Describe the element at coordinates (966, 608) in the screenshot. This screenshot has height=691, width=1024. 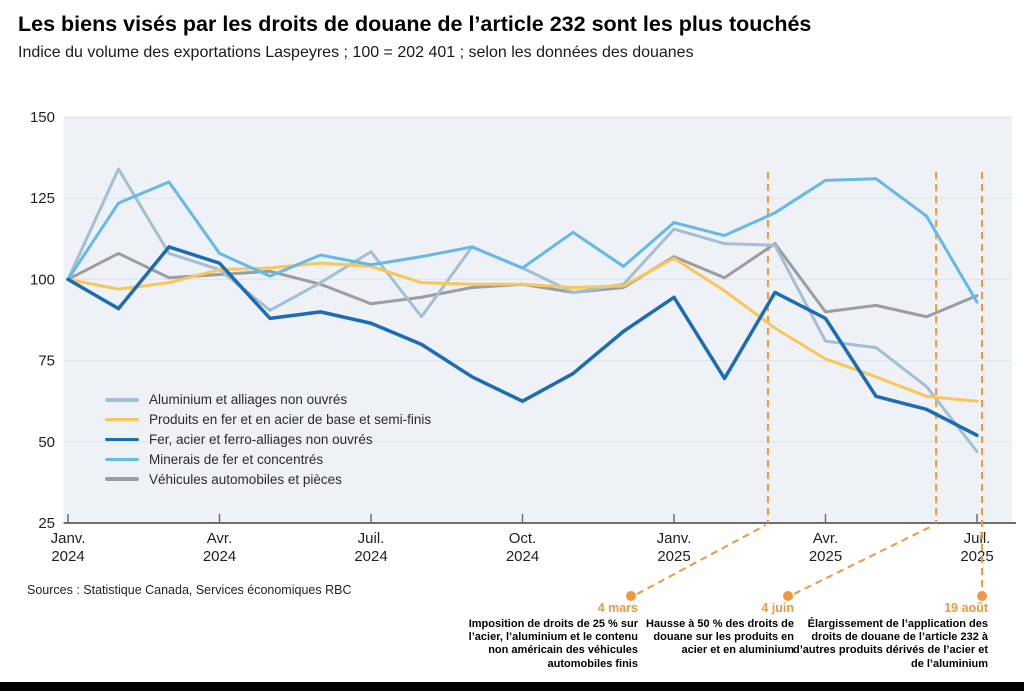
I see `annotation-date: 19 août` at that location.